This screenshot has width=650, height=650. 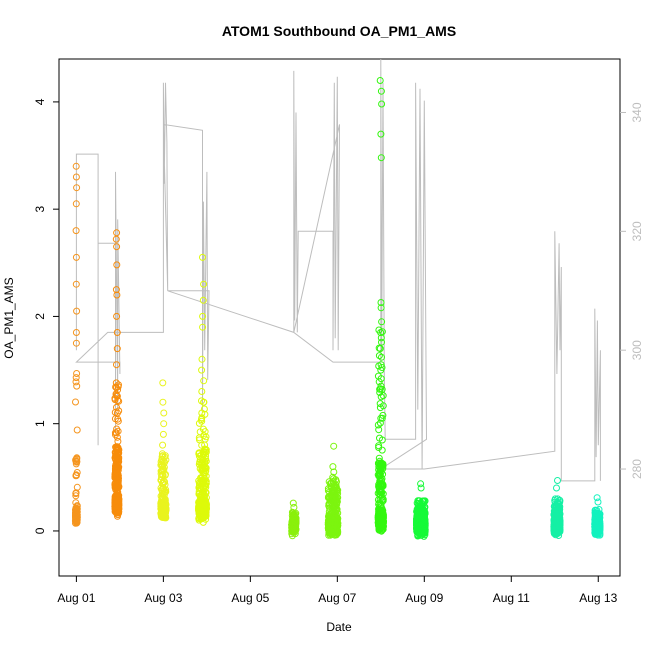 What do you see at coordinates (637, 112) in the screenshot?
I see `y2-tick-label: 340` at bounding box center [637, 112].